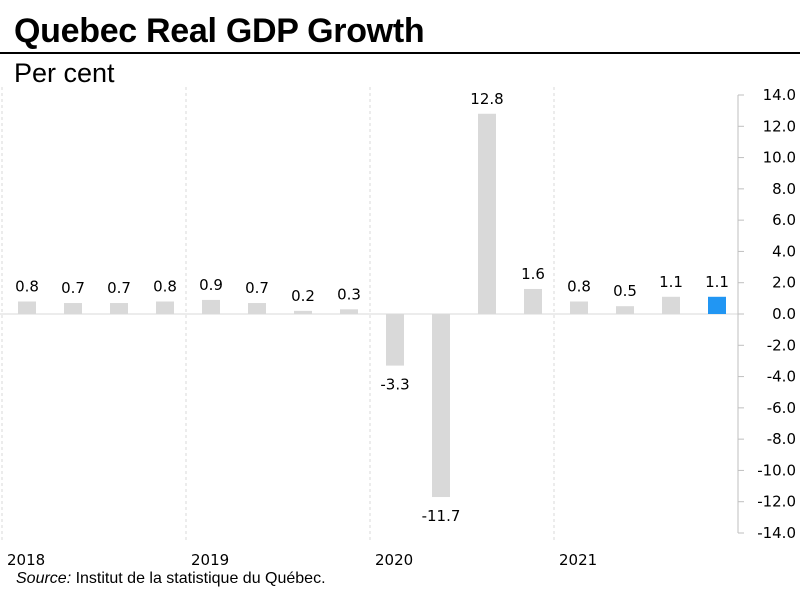  I want to click on y-tick-label: -14.0, so click(776, 533).